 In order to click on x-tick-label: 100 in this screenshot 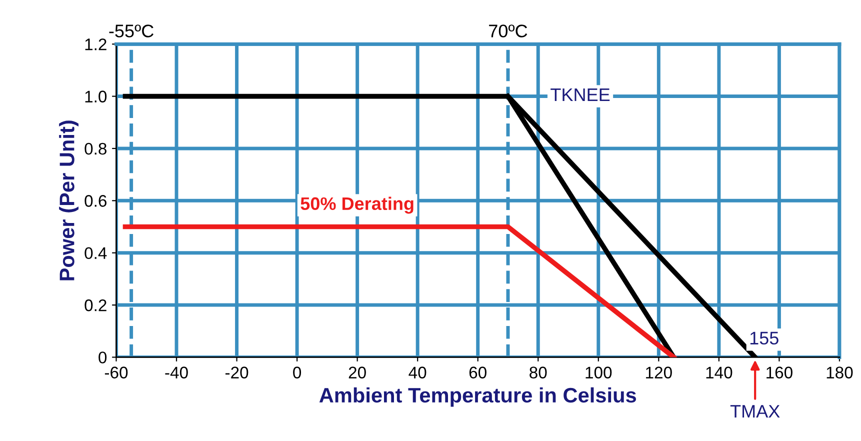, I will do `click(599, 372)`.